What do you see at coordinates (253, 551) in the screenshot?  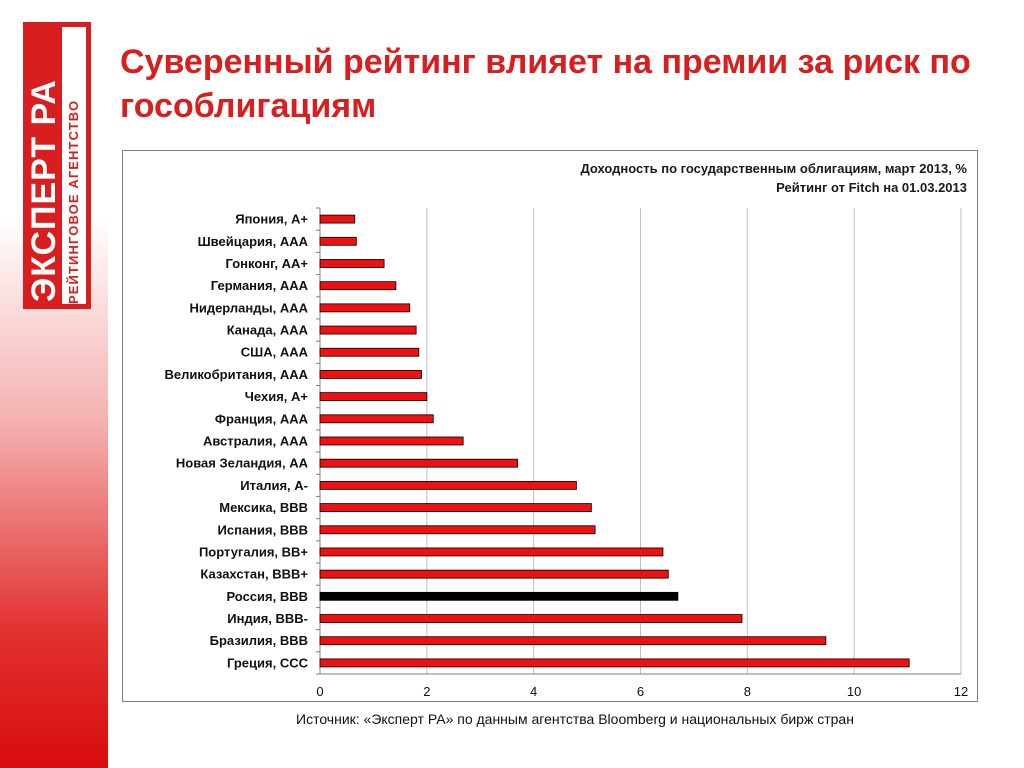 I see `category-label-15: Португалия, BB+` at bounding box center [253, 551].